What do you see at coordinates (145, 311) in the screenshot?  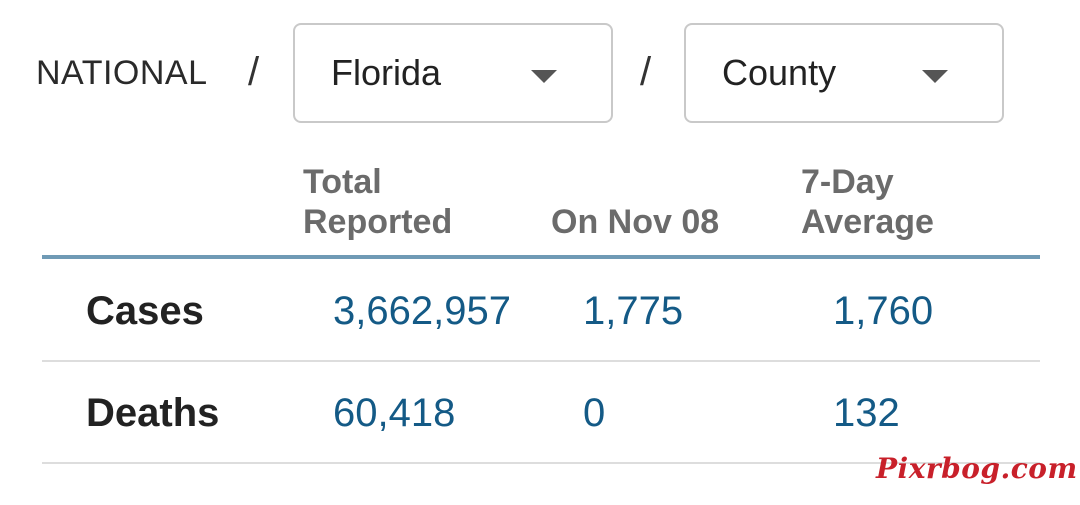 I see `row-label-cases: Cases` at bounding box center [145, 311].